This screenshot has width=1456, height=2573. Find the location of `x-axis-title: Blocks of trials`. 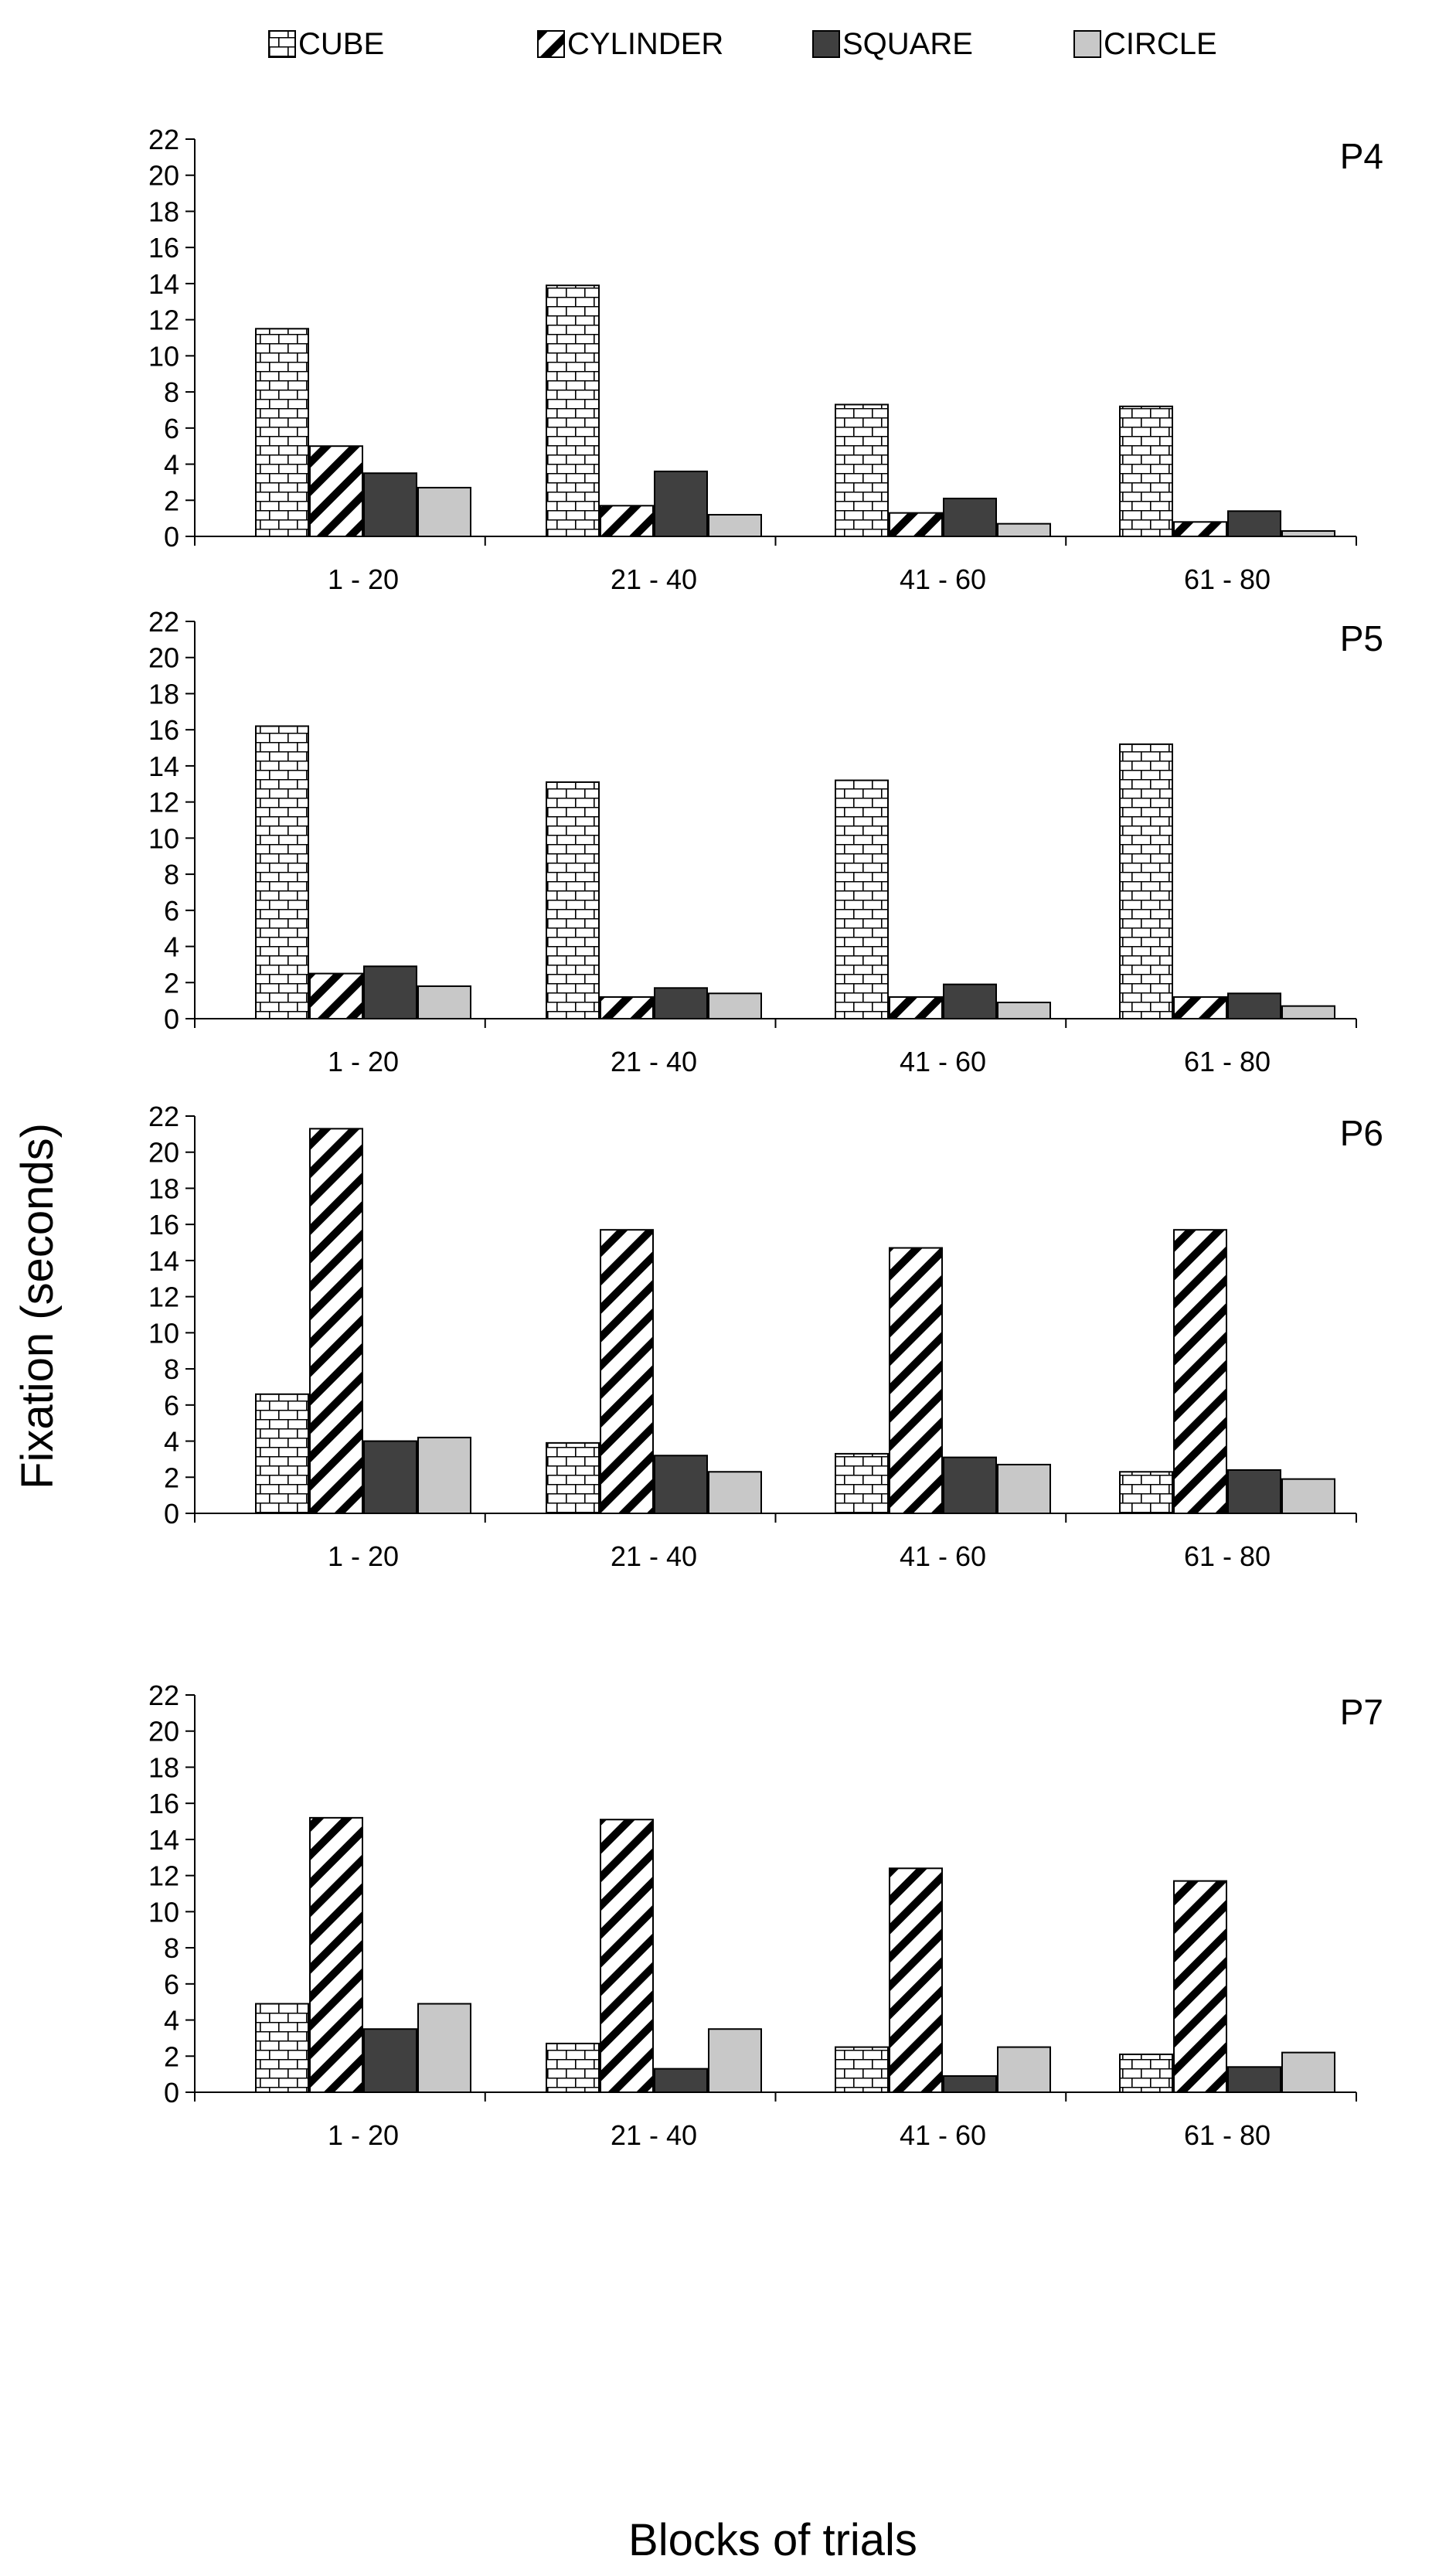

x-axis-title: Blocks of trials is located at coordinates (773, 2540).